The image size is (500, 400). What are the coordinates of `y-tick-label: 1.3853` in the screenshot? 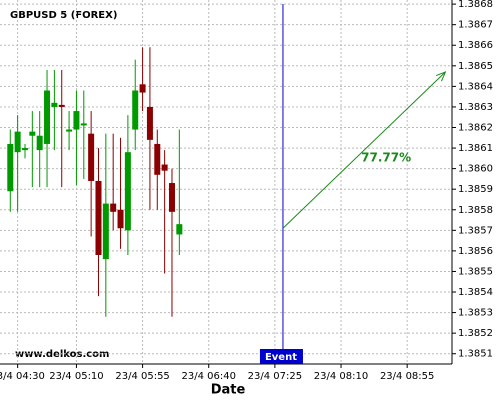 It's located at (475, 313).